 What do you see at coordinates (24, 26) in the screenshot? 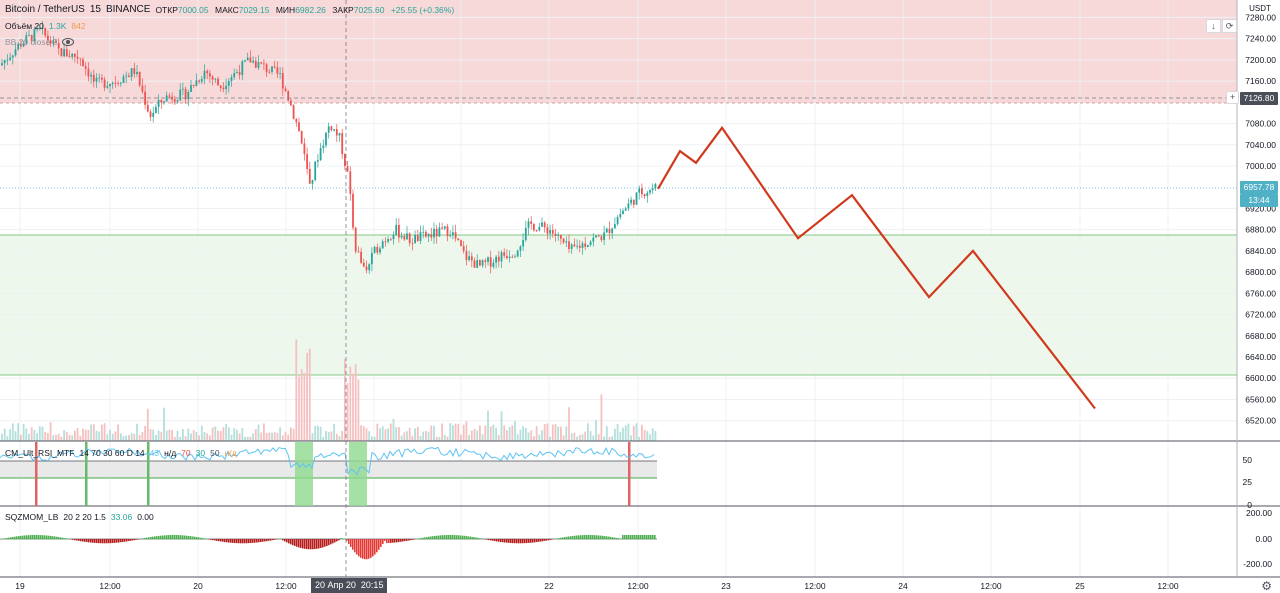
I see `volume-name: Объём 20` at bounding box center [24, 26].